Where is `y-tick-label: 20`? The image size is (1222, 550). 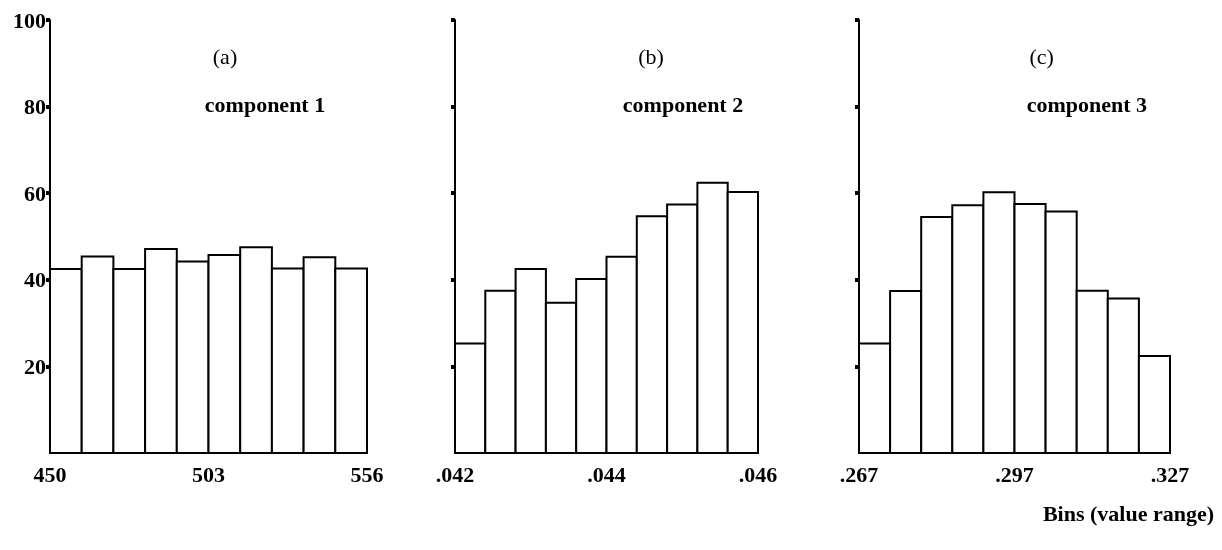
y-tick-label: 20 is located at coordinates (35, 366).